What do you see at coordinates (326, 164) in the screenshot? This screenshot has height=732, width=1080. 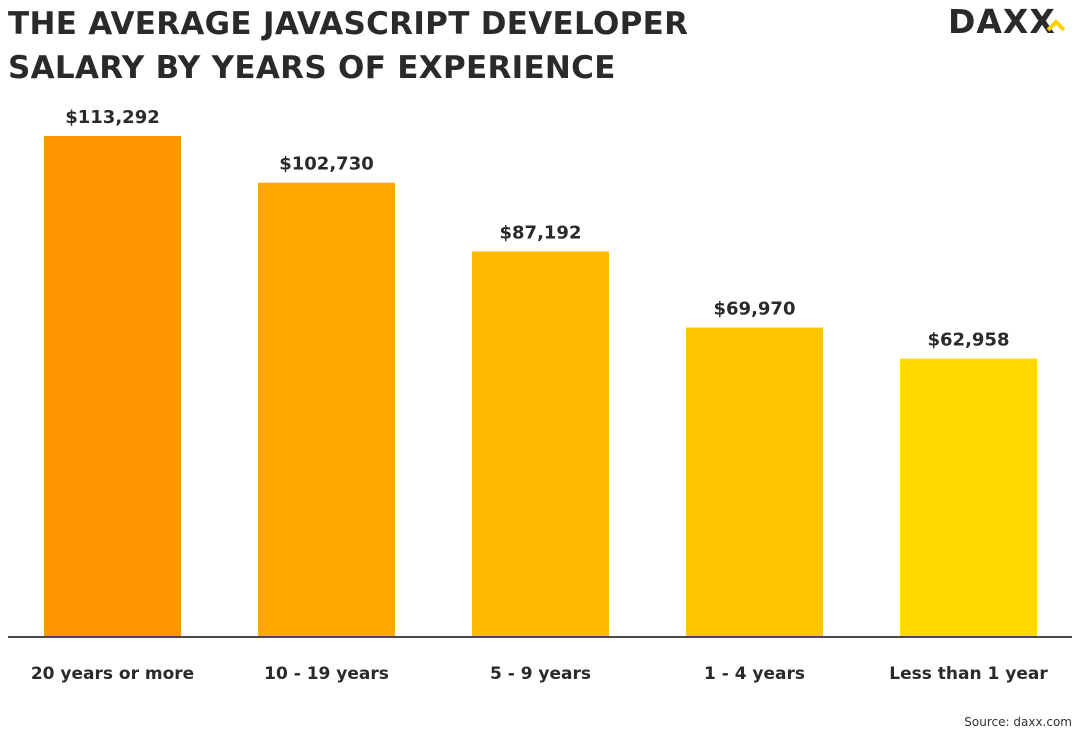 I see `data-label-2: $102,730` at bounding box center [326, 164].